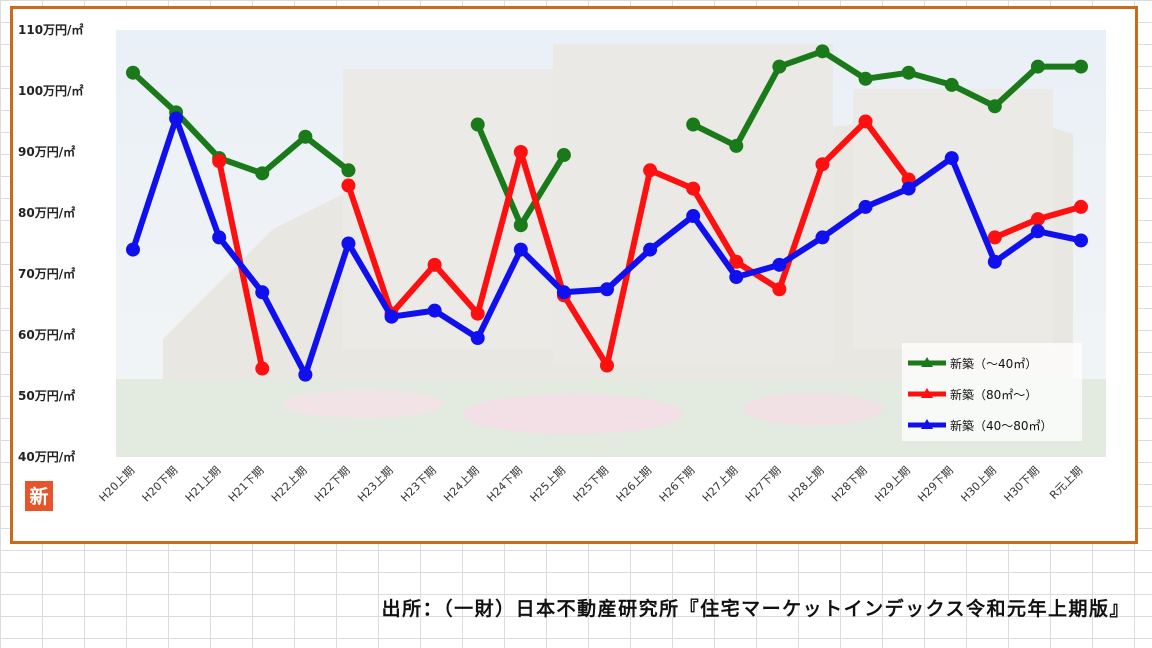 This screenshot has width=1152, height=648. What do you see at coordinates (935, 484) in the screenshot?
I see `x-tick-label: H29下期` at bounding box center [935, 484].